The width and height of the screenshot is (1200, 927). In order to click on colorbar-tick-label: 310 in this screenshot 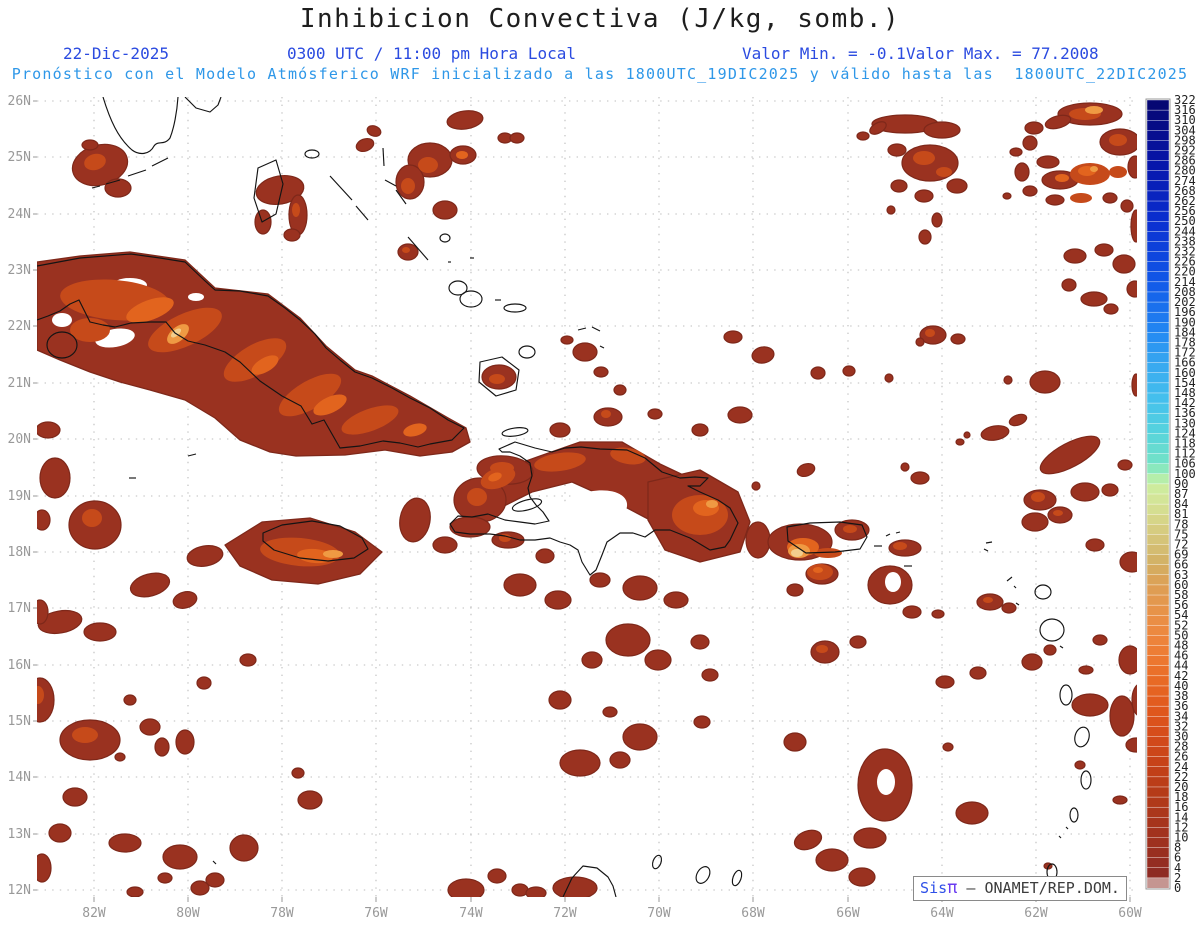, I will do `click(1185, 120)`.